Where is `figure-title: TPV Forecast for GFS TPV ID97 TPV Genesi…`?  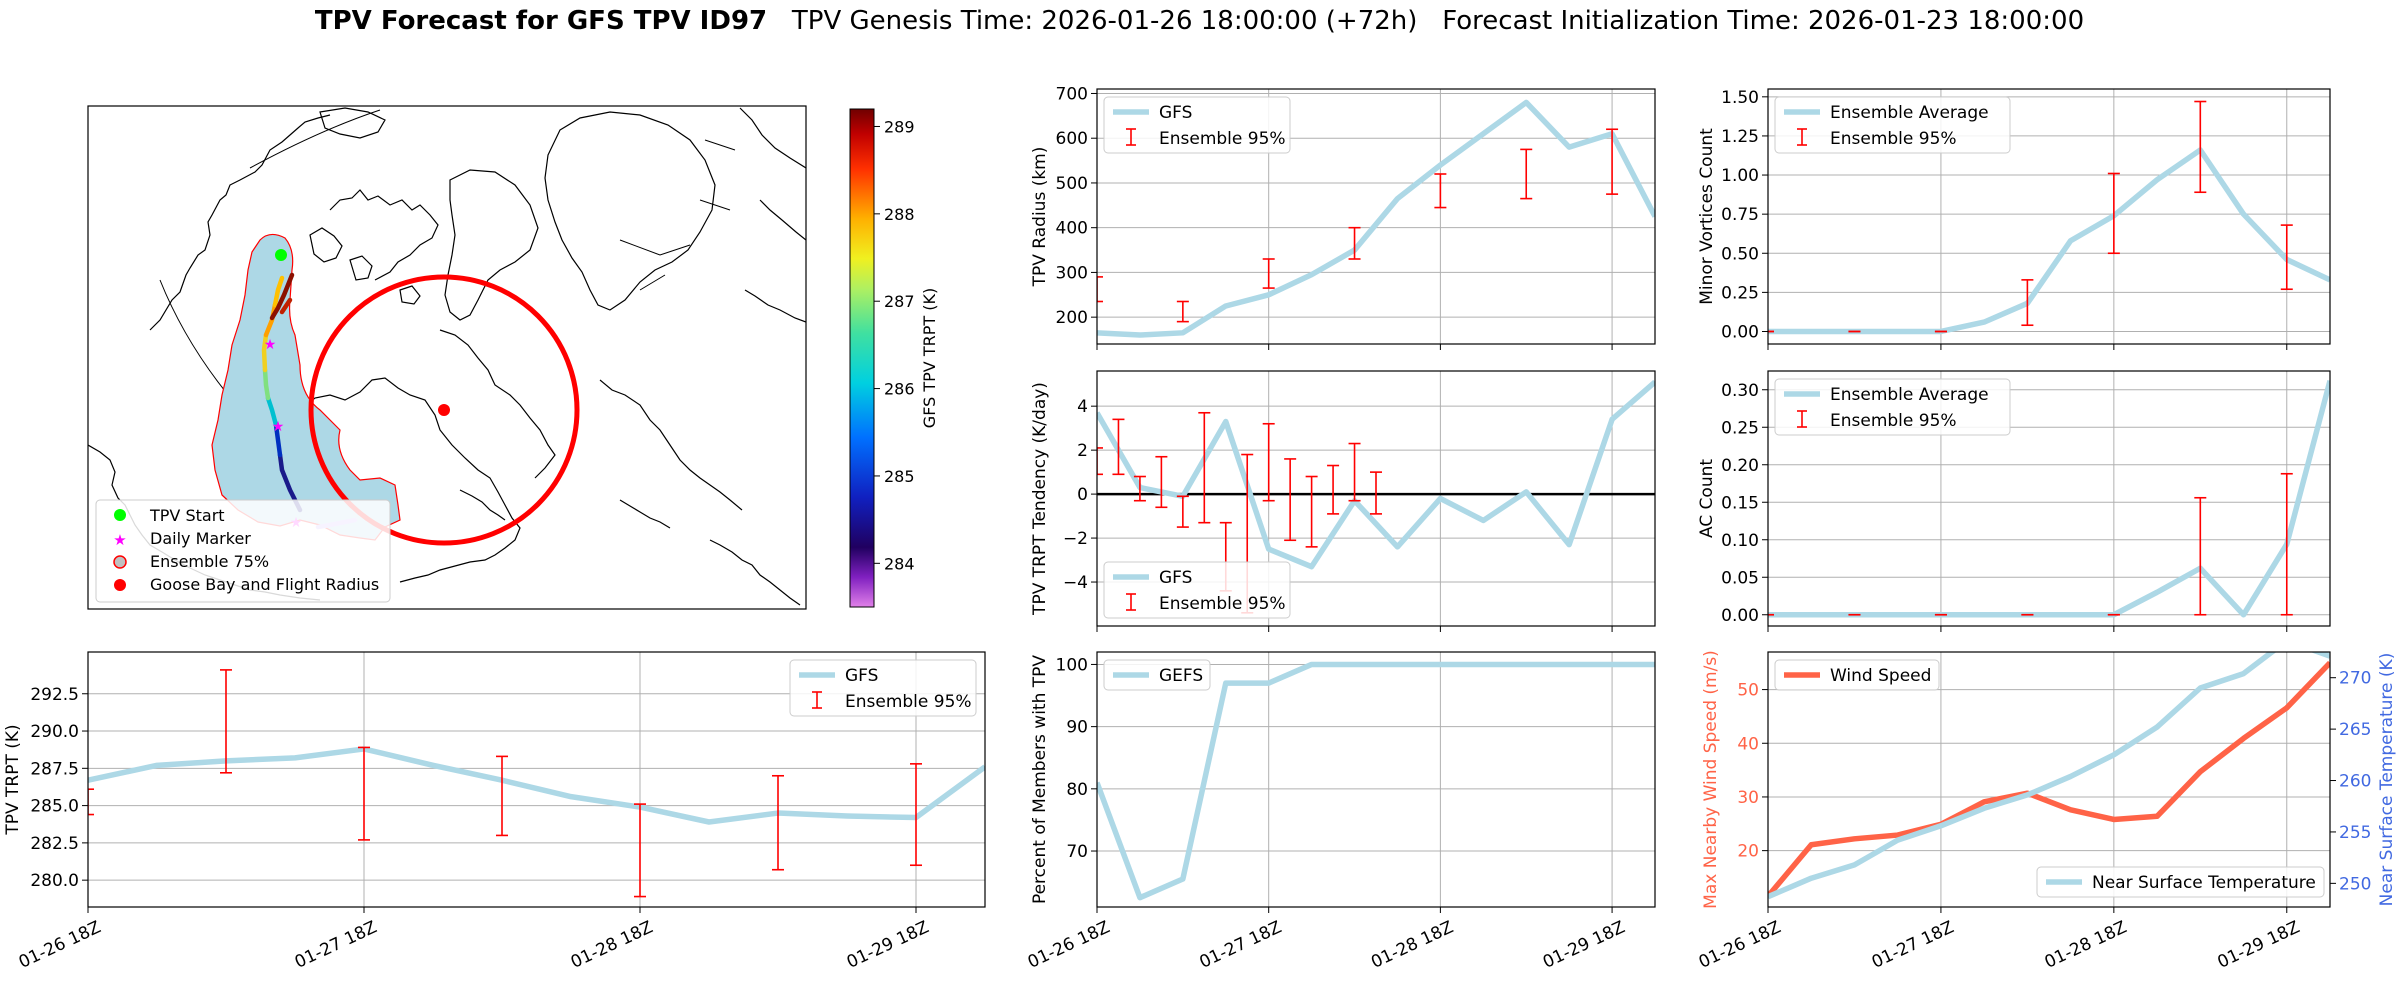
figure-title: TPV Forecast for GFS TPV ID97 TPV Genesi… is located at coordinates (1199, 21).